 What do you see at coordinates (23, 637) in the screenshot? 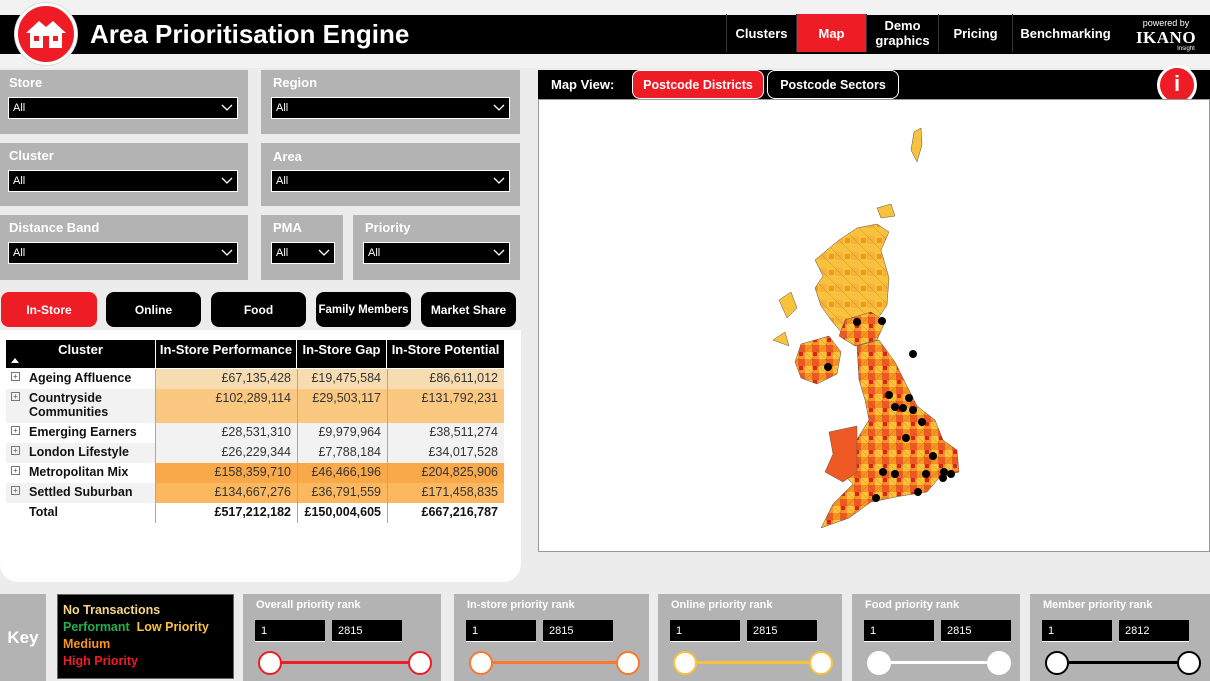
I see `key-label: Key` at bounding box center [23, 637].